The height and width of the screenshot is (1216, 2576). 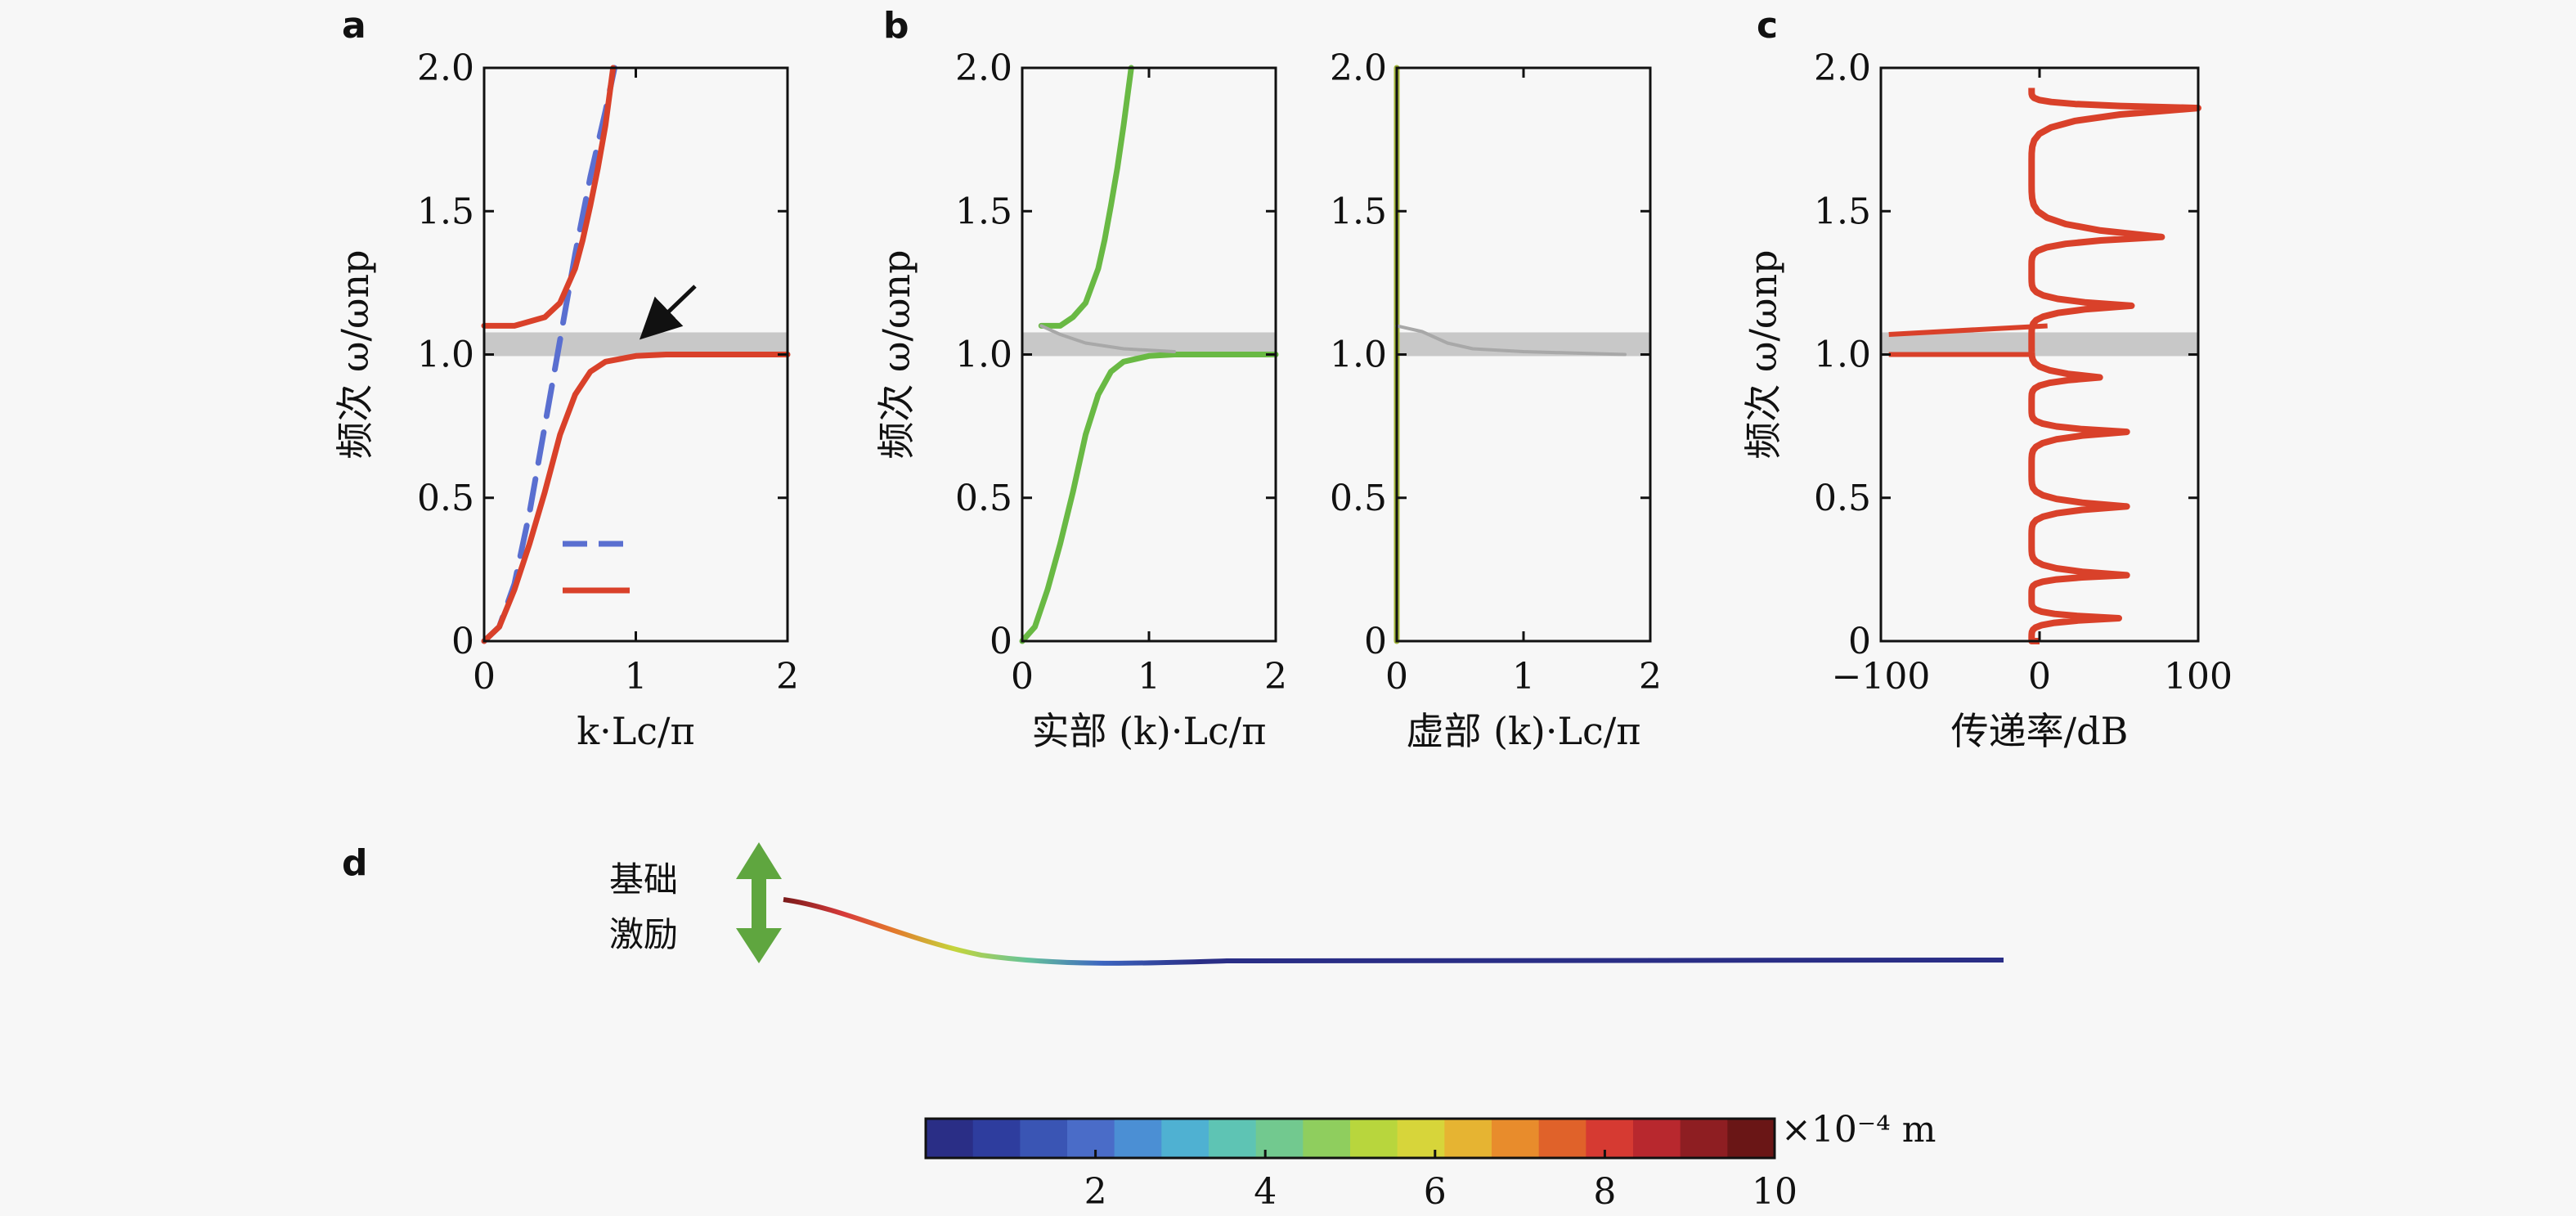 What do you see at coordinates (1393, 931) in the screenshot?
I see `deformed-beam` at bounding box center [1393, 931].